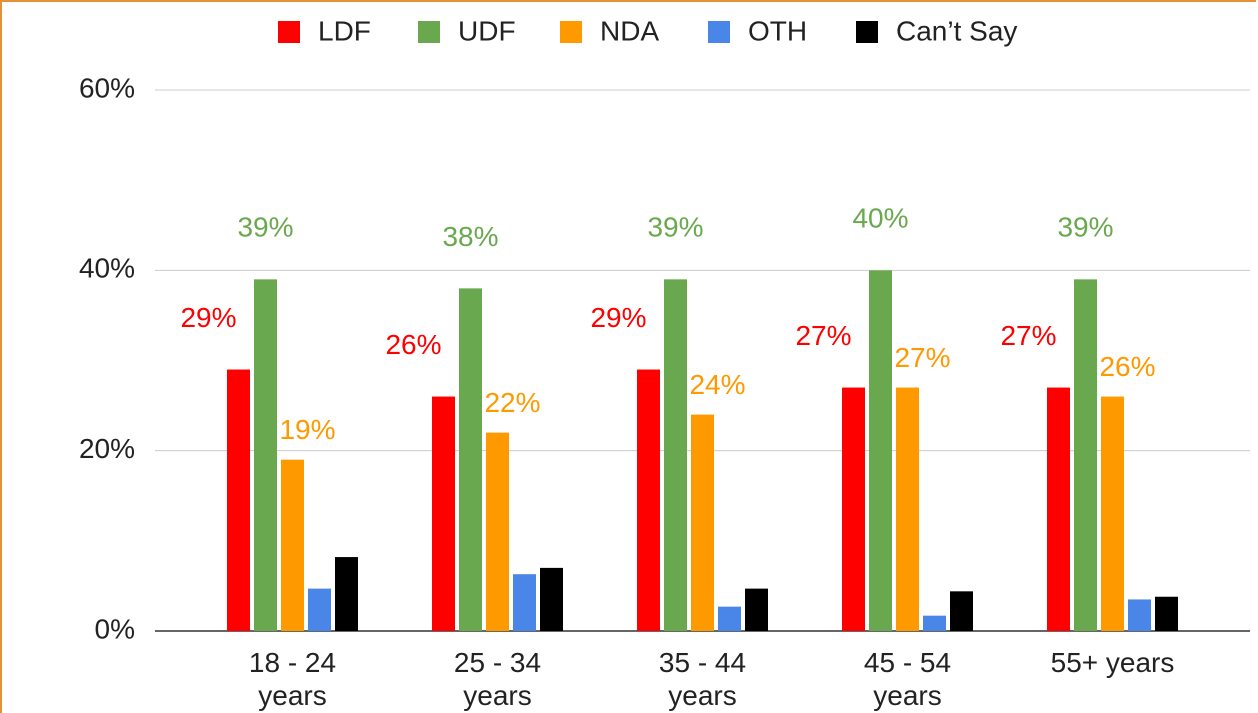 Image resolution: width=1258 pixels, height=713 pixels. I want to click on data-label: 40%, so click(880, 218).